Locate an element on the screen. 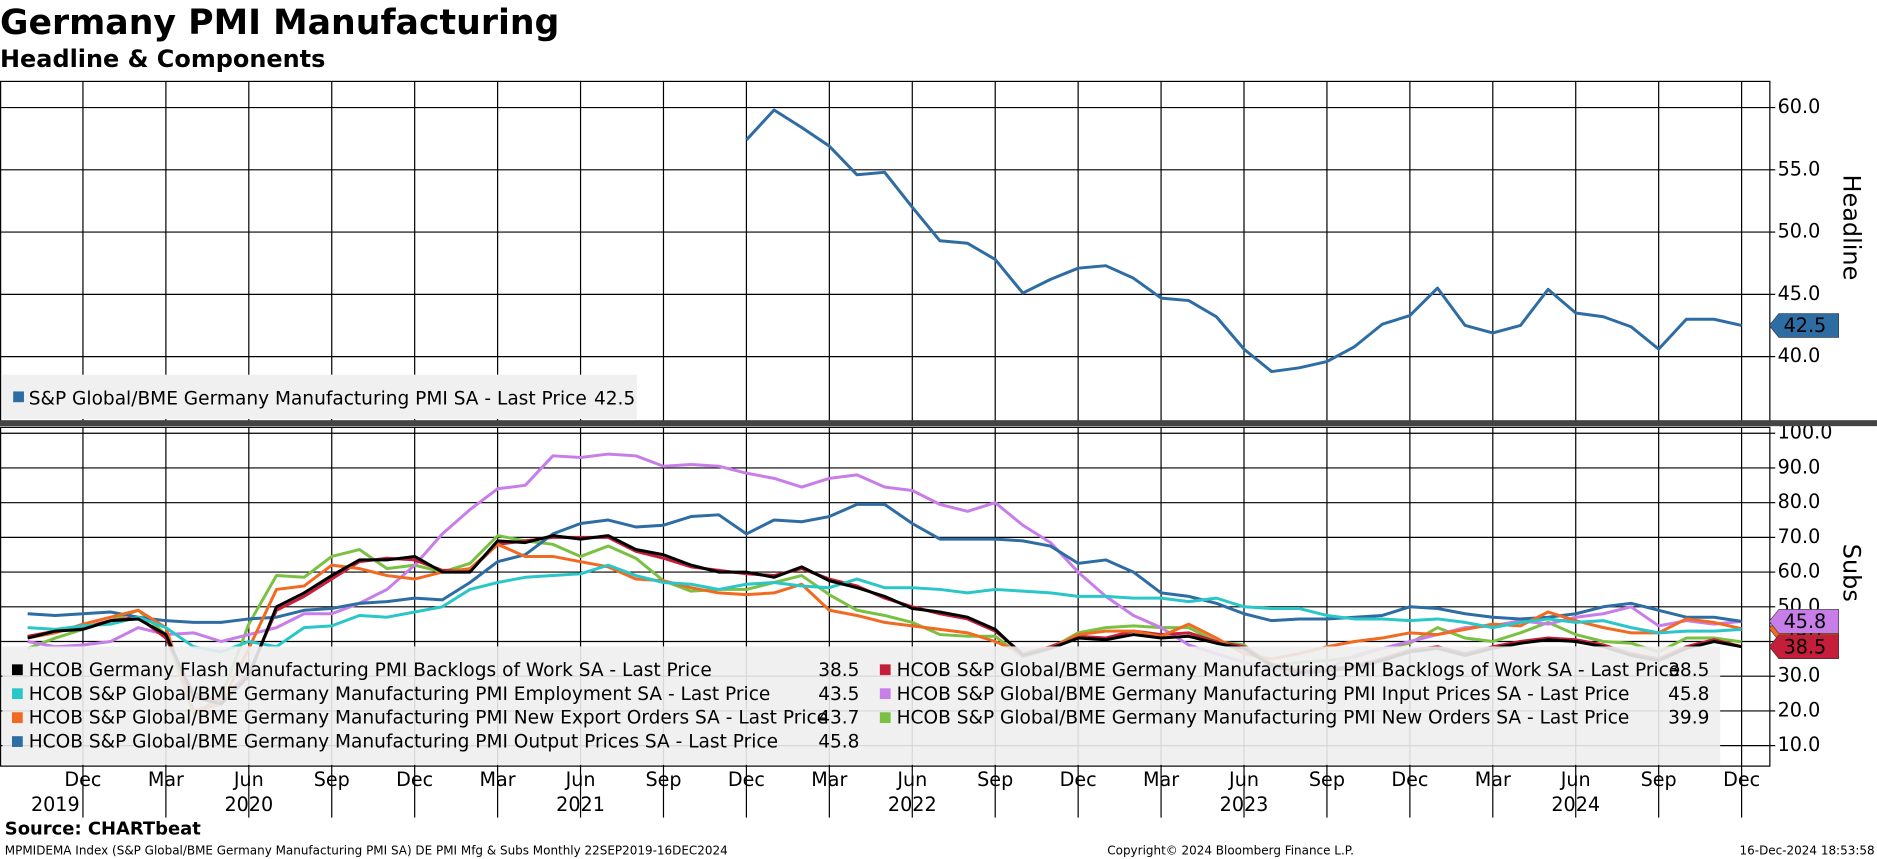 This screenshot has height=859, width=1877. last-price-label: 45.8 is located at coordinates (1805, 621).